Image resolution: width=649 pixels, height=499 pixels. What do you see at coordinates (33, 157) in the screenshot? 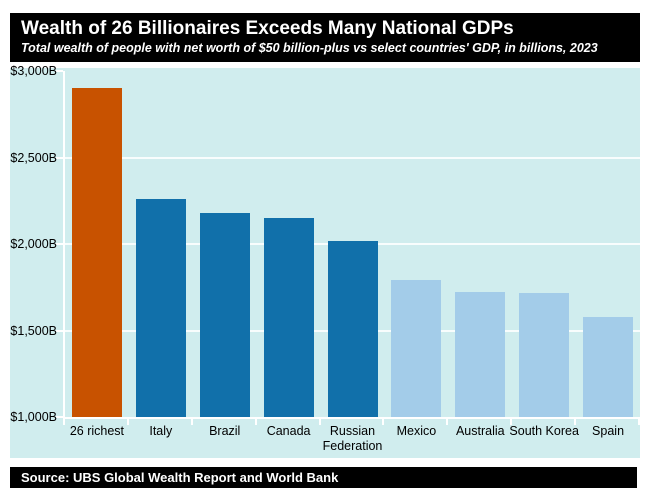
I see `y-axis-label: $2,500B` at bounding box center [33, 157].